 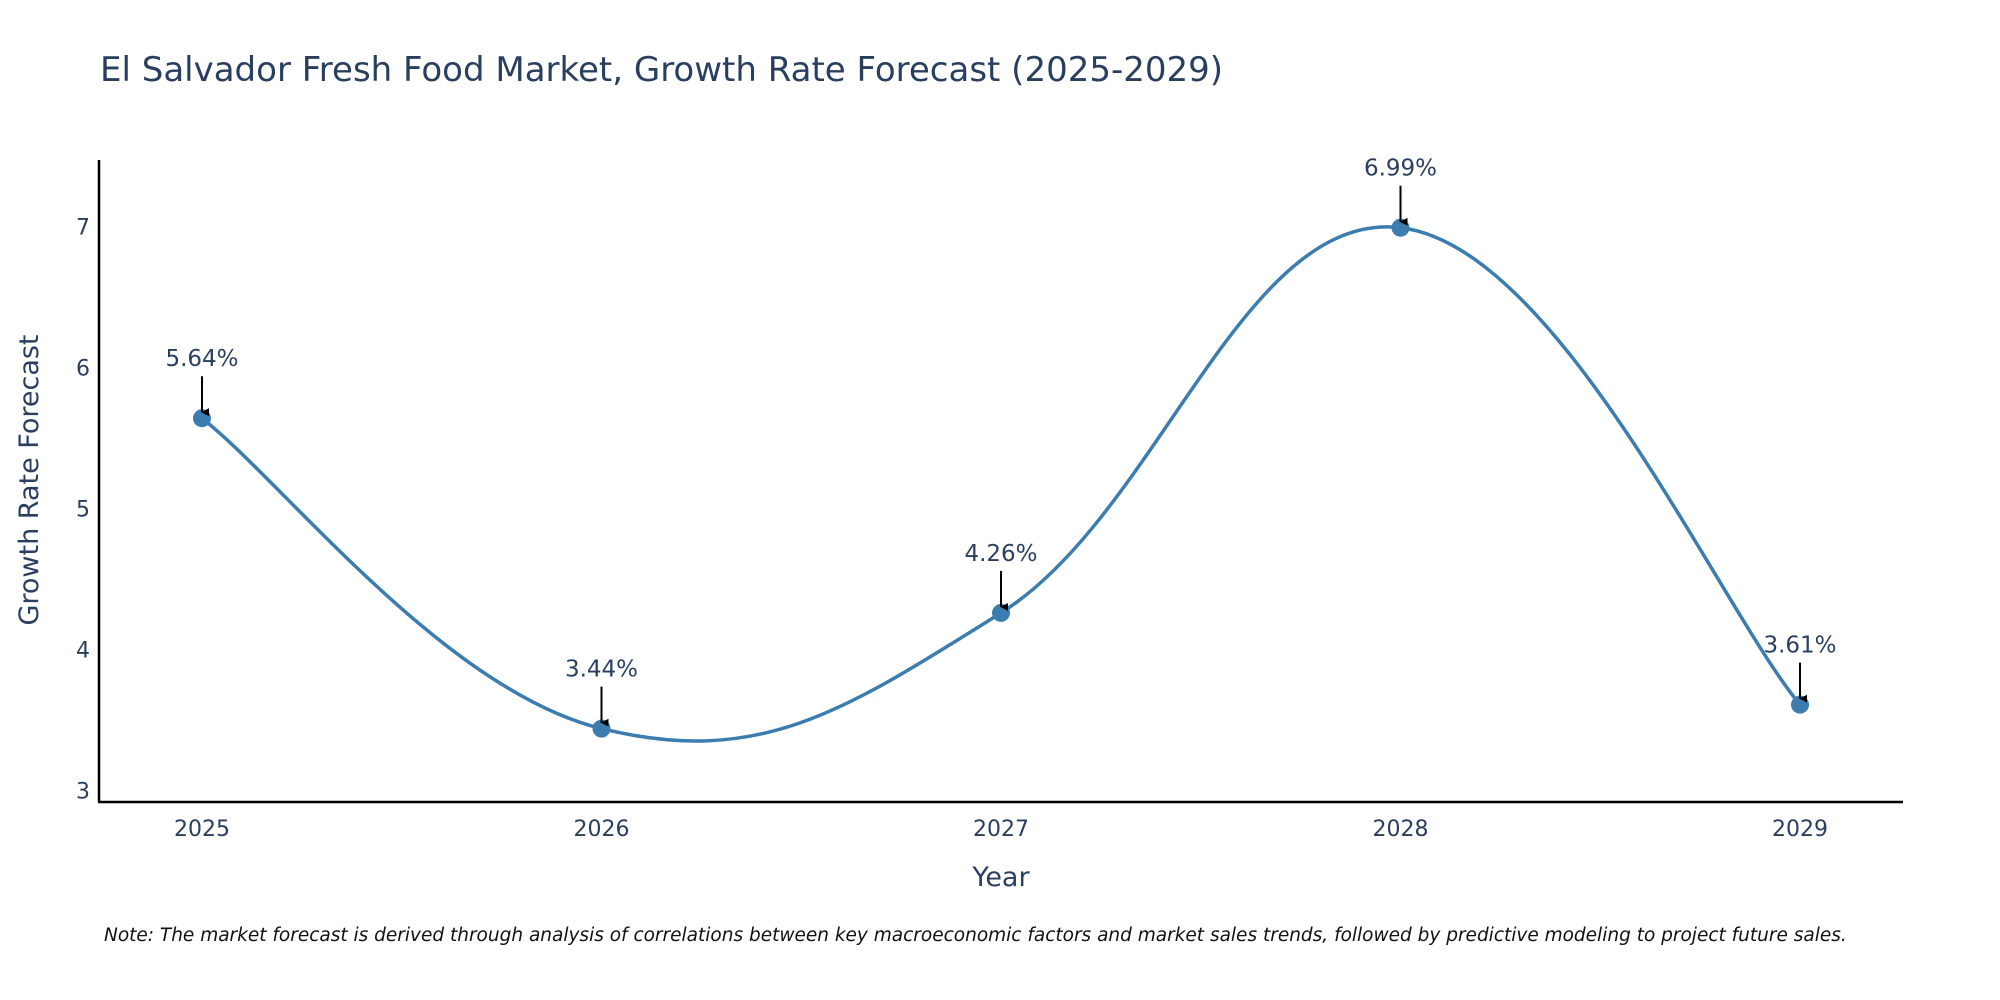 What do you see at coordinates (1799, 646) in the screenshot?
I see `data-label: 3.61%` at bounding box center [1799, 646].